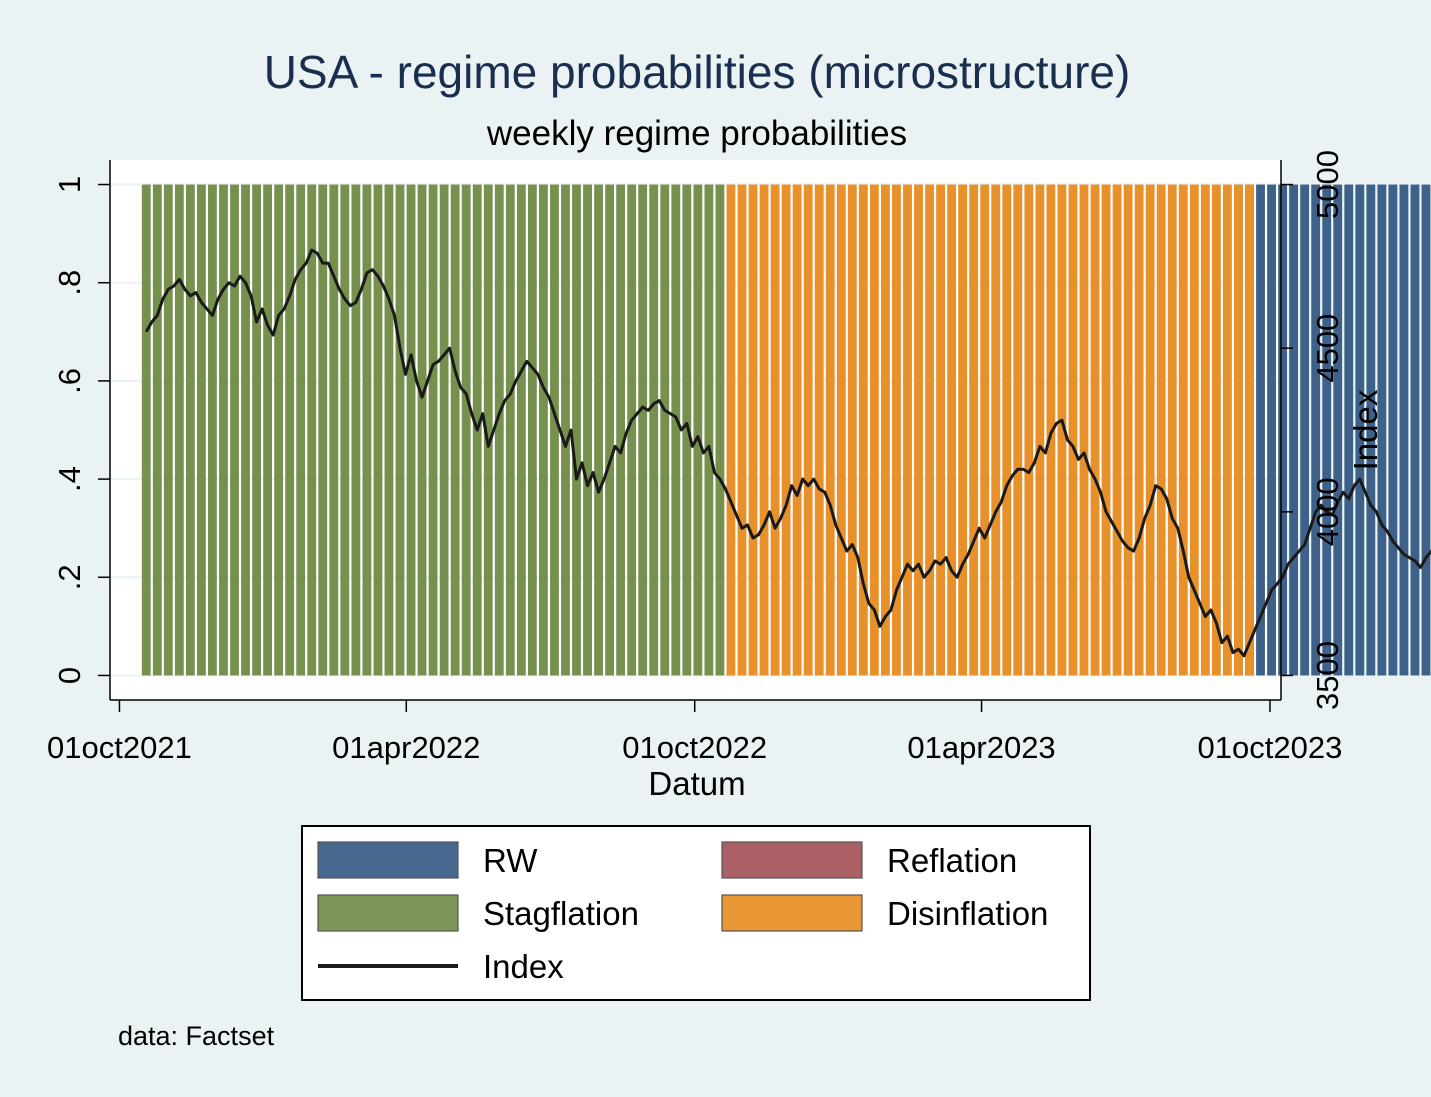  What do you see at coordinates (967, 913) in the screenshot?
I see `legend-label-disinflation: Disinflation` at bounding box center [967, 913].